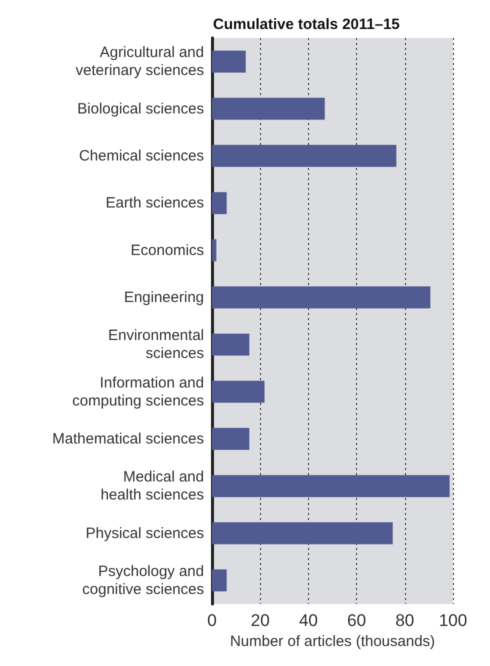 The width and height of the screenshot is (490, 666). I want to click on y-tick-label: Medical and health sciences, so click(152, 486).